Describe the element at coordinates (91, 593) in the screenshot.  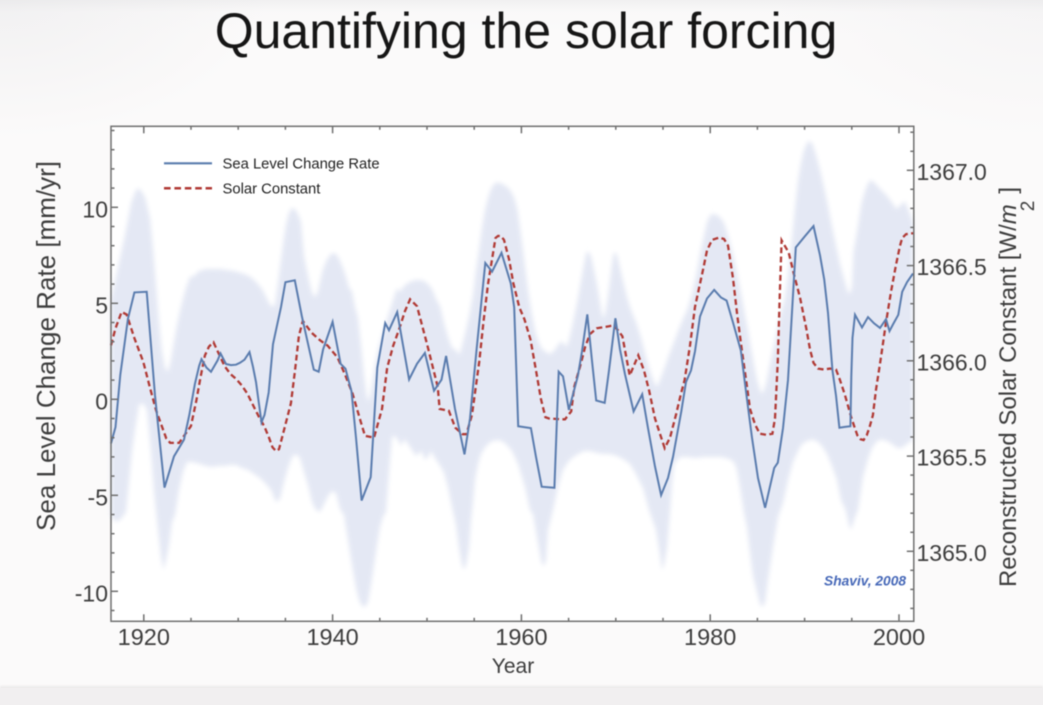
I see `svg-text: -10` at that location.